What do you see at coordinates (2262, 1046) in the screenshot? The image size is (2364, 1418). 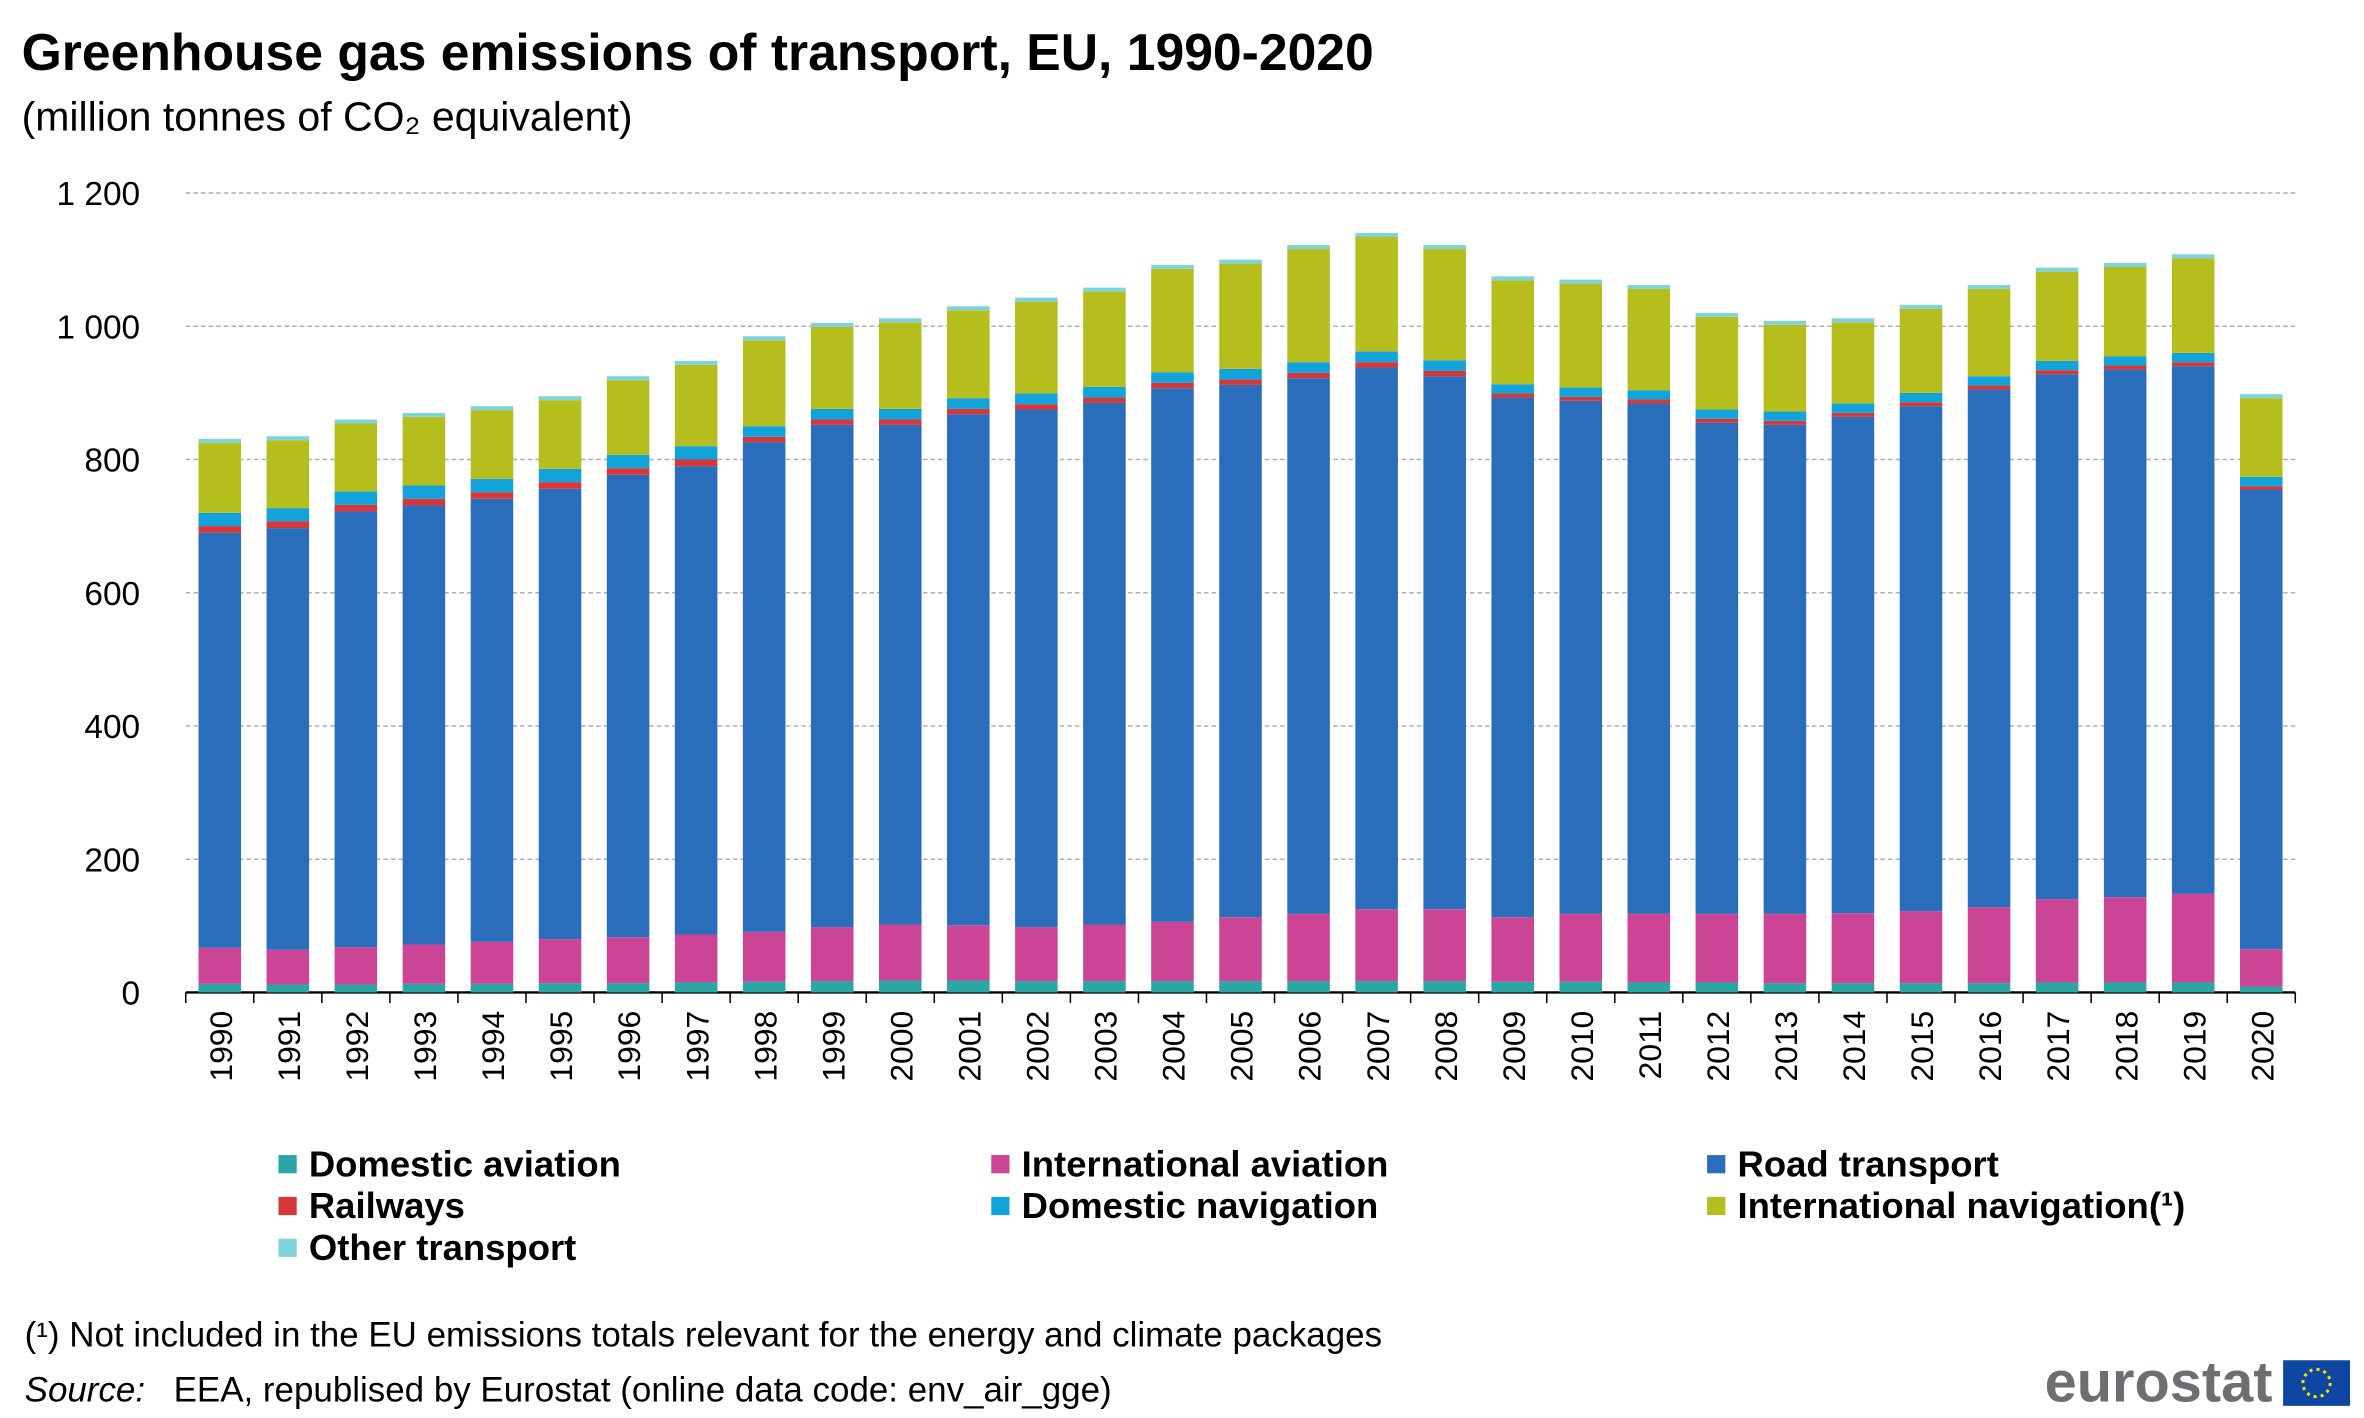 I see `x-tick-label: 2020` at bounding box center [2262, 1046].